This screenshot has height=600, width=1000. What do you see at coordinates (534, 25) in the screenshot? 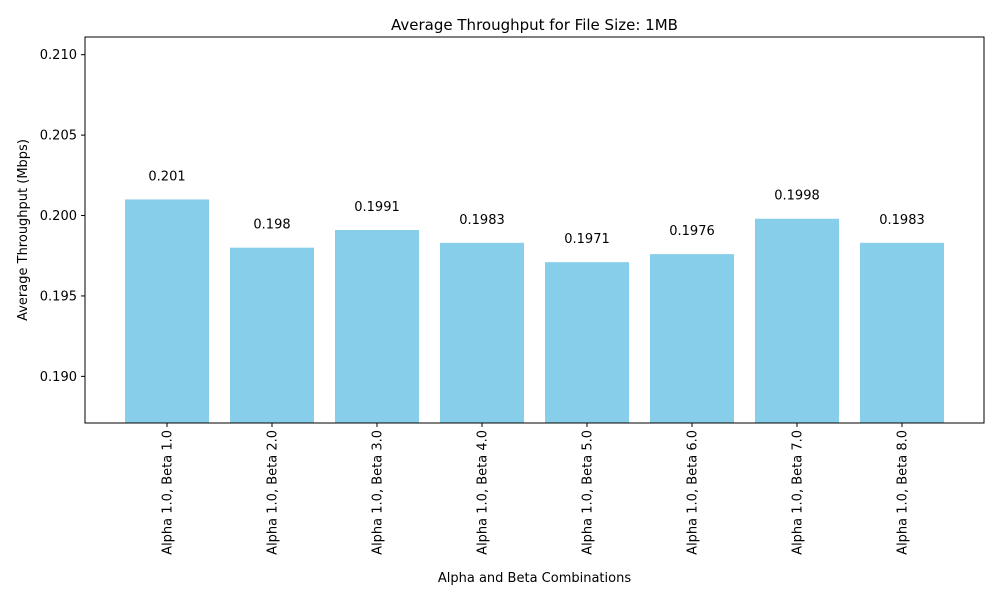
I see `chart-title: Average Throughput for File Size: 1MB` at bounding box center [534, 25].